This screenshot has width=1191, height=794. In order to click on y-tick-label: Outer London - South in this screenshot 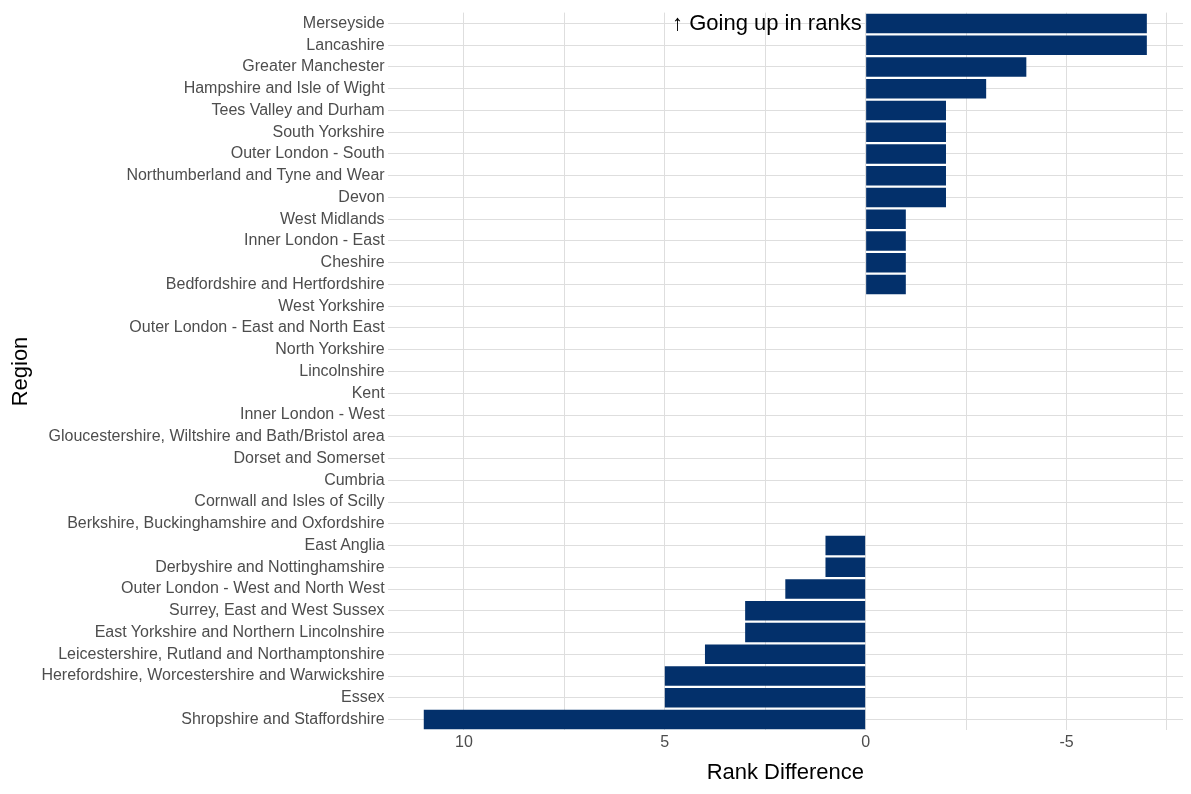, I will do `click(307, 153)`.